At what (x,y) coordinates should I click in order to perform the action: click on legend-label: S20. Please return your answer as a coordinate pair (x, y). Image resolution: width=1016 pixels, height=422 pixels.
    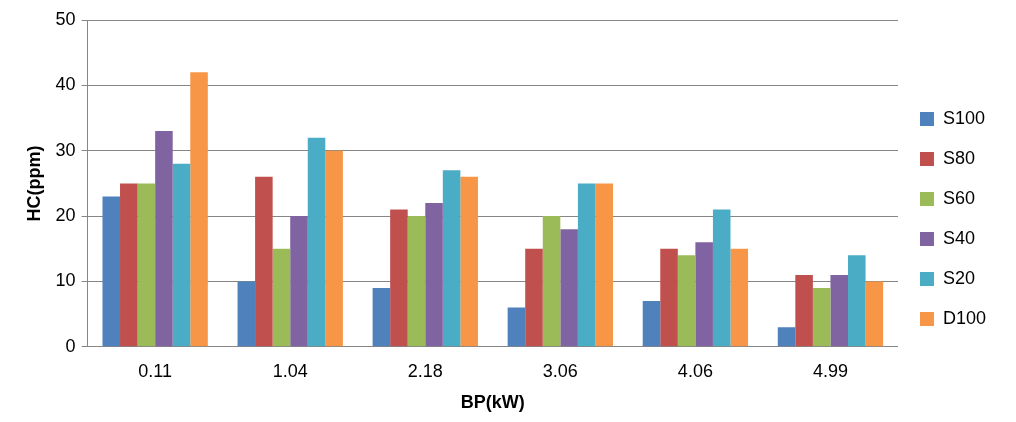
    Looking at the image, I should click on (958, 277).